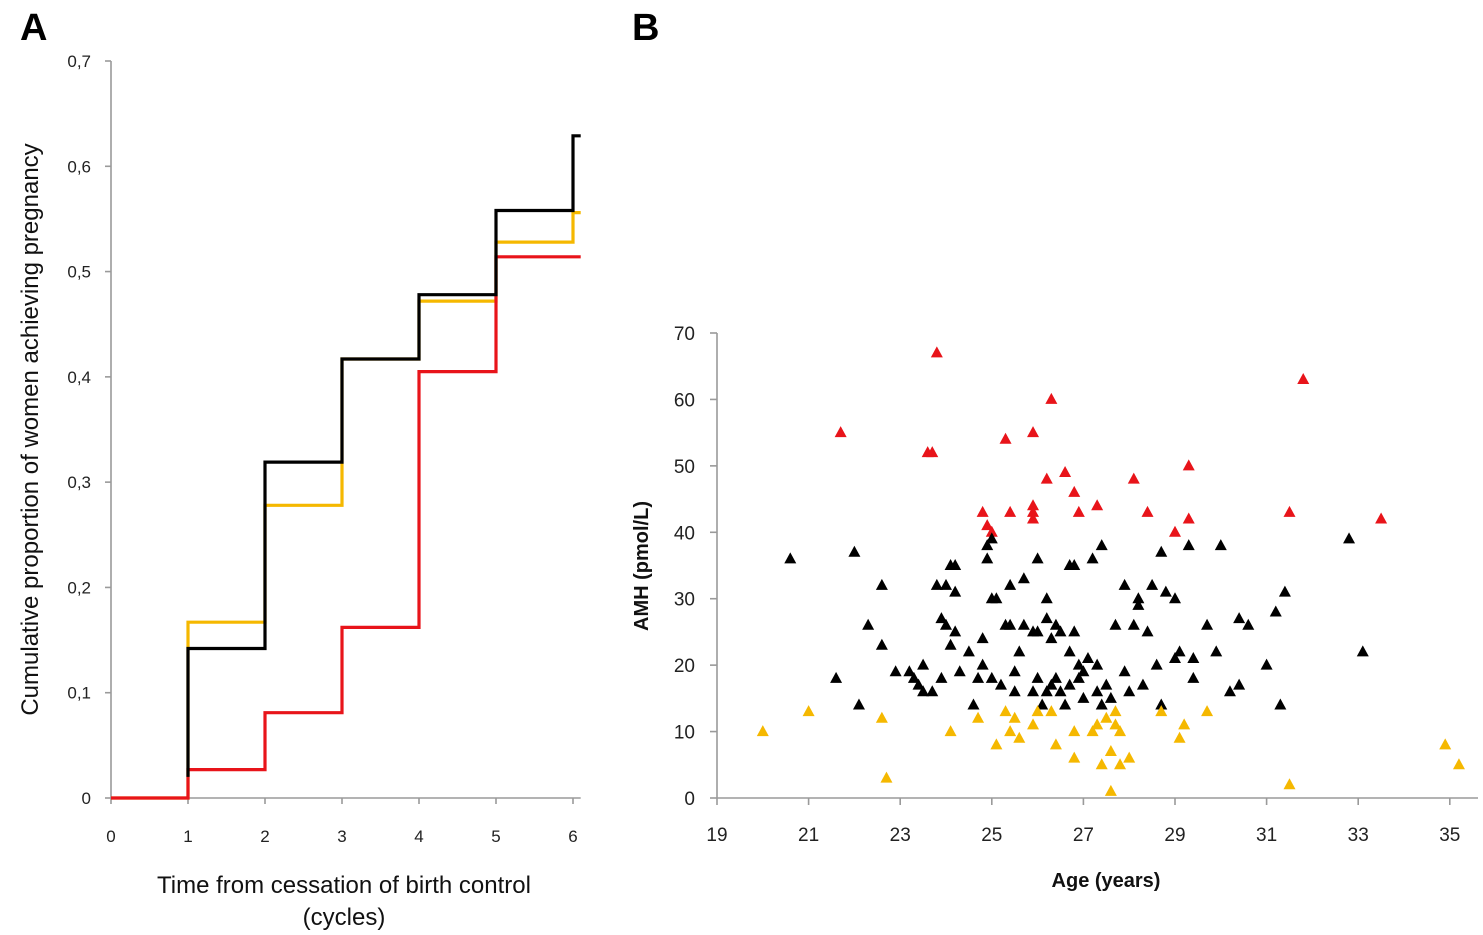 The height and width of the screenshot is (935, 1483). I want to click on x-tick-label-b: 21, so click(808, 835).